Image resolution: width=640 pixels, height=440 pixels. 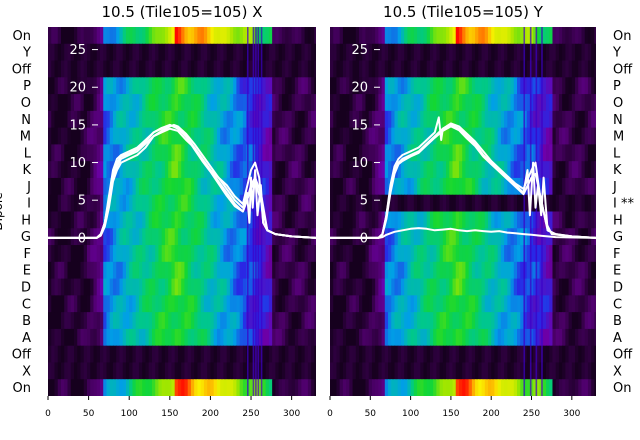 I want to click on x-tick-label: 100, so click(x=410, y=414).